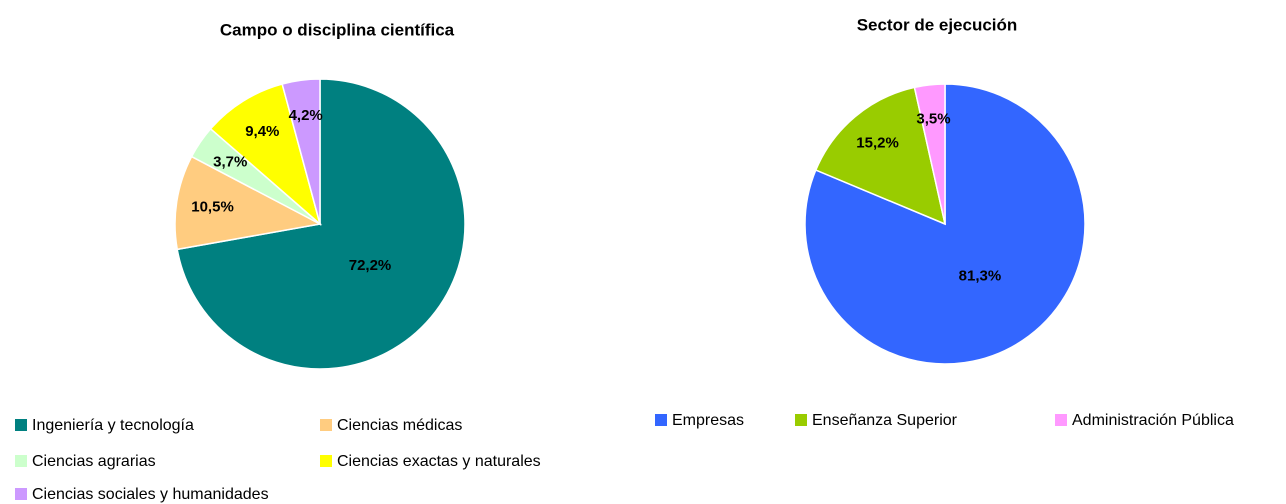 The height and width of the screenshot is (504, 1286). Describe the element at coordinates (933, 119) in the screenshot. I see `value-label: 3,5%` at that location.